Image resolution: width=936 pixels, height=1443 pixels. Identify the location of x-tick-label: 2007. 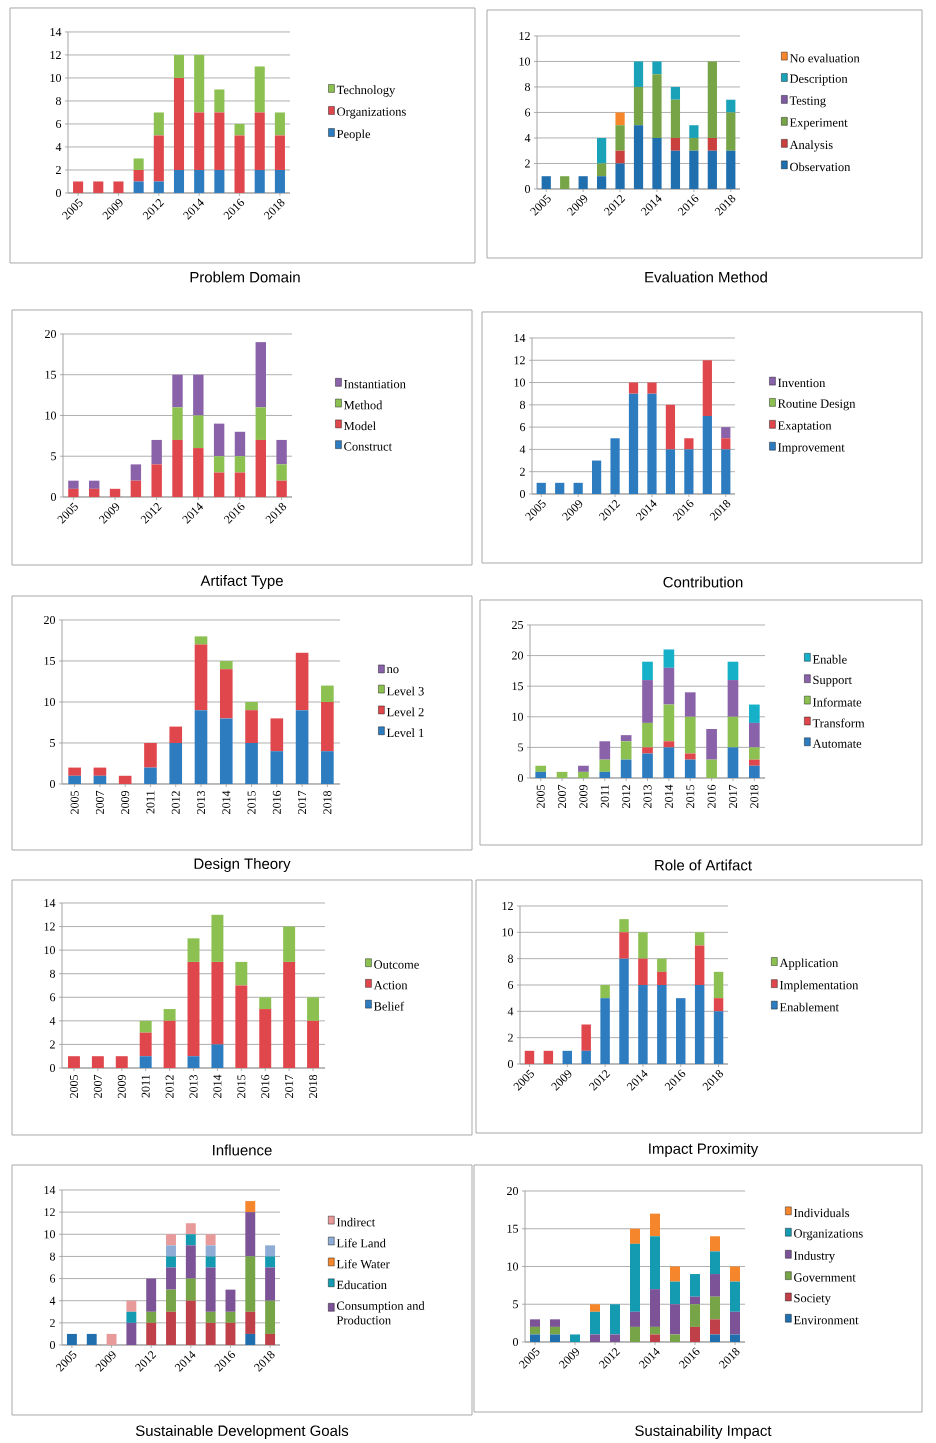
(100, 802).